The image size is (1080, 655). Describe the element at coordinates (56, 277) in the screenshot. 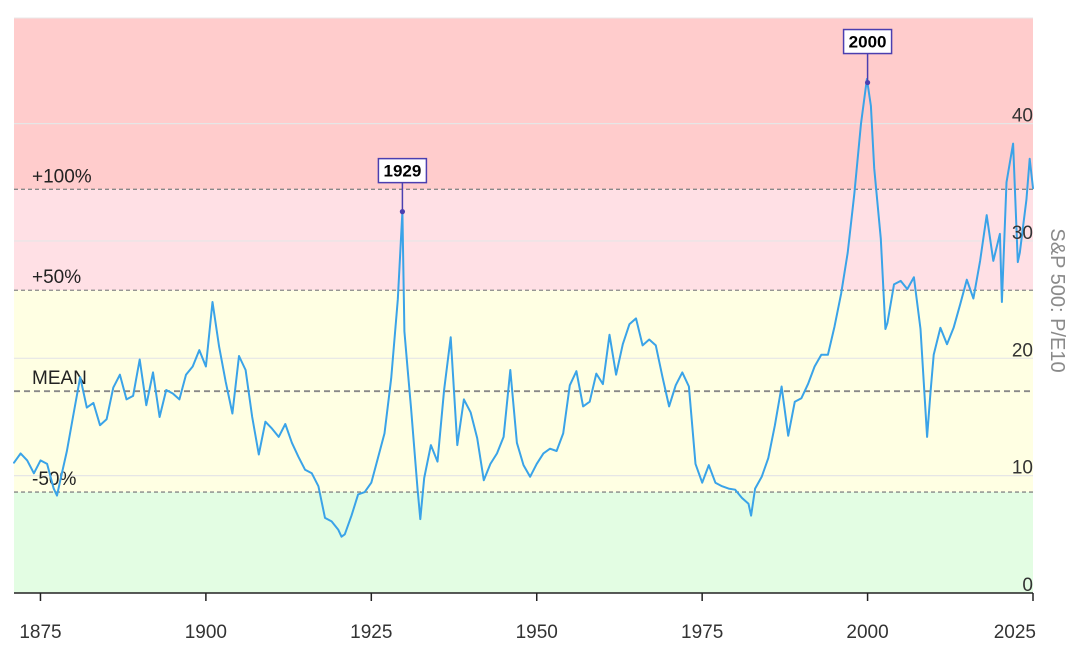

I see `ref-label-plus50pct: +50%` at that location.